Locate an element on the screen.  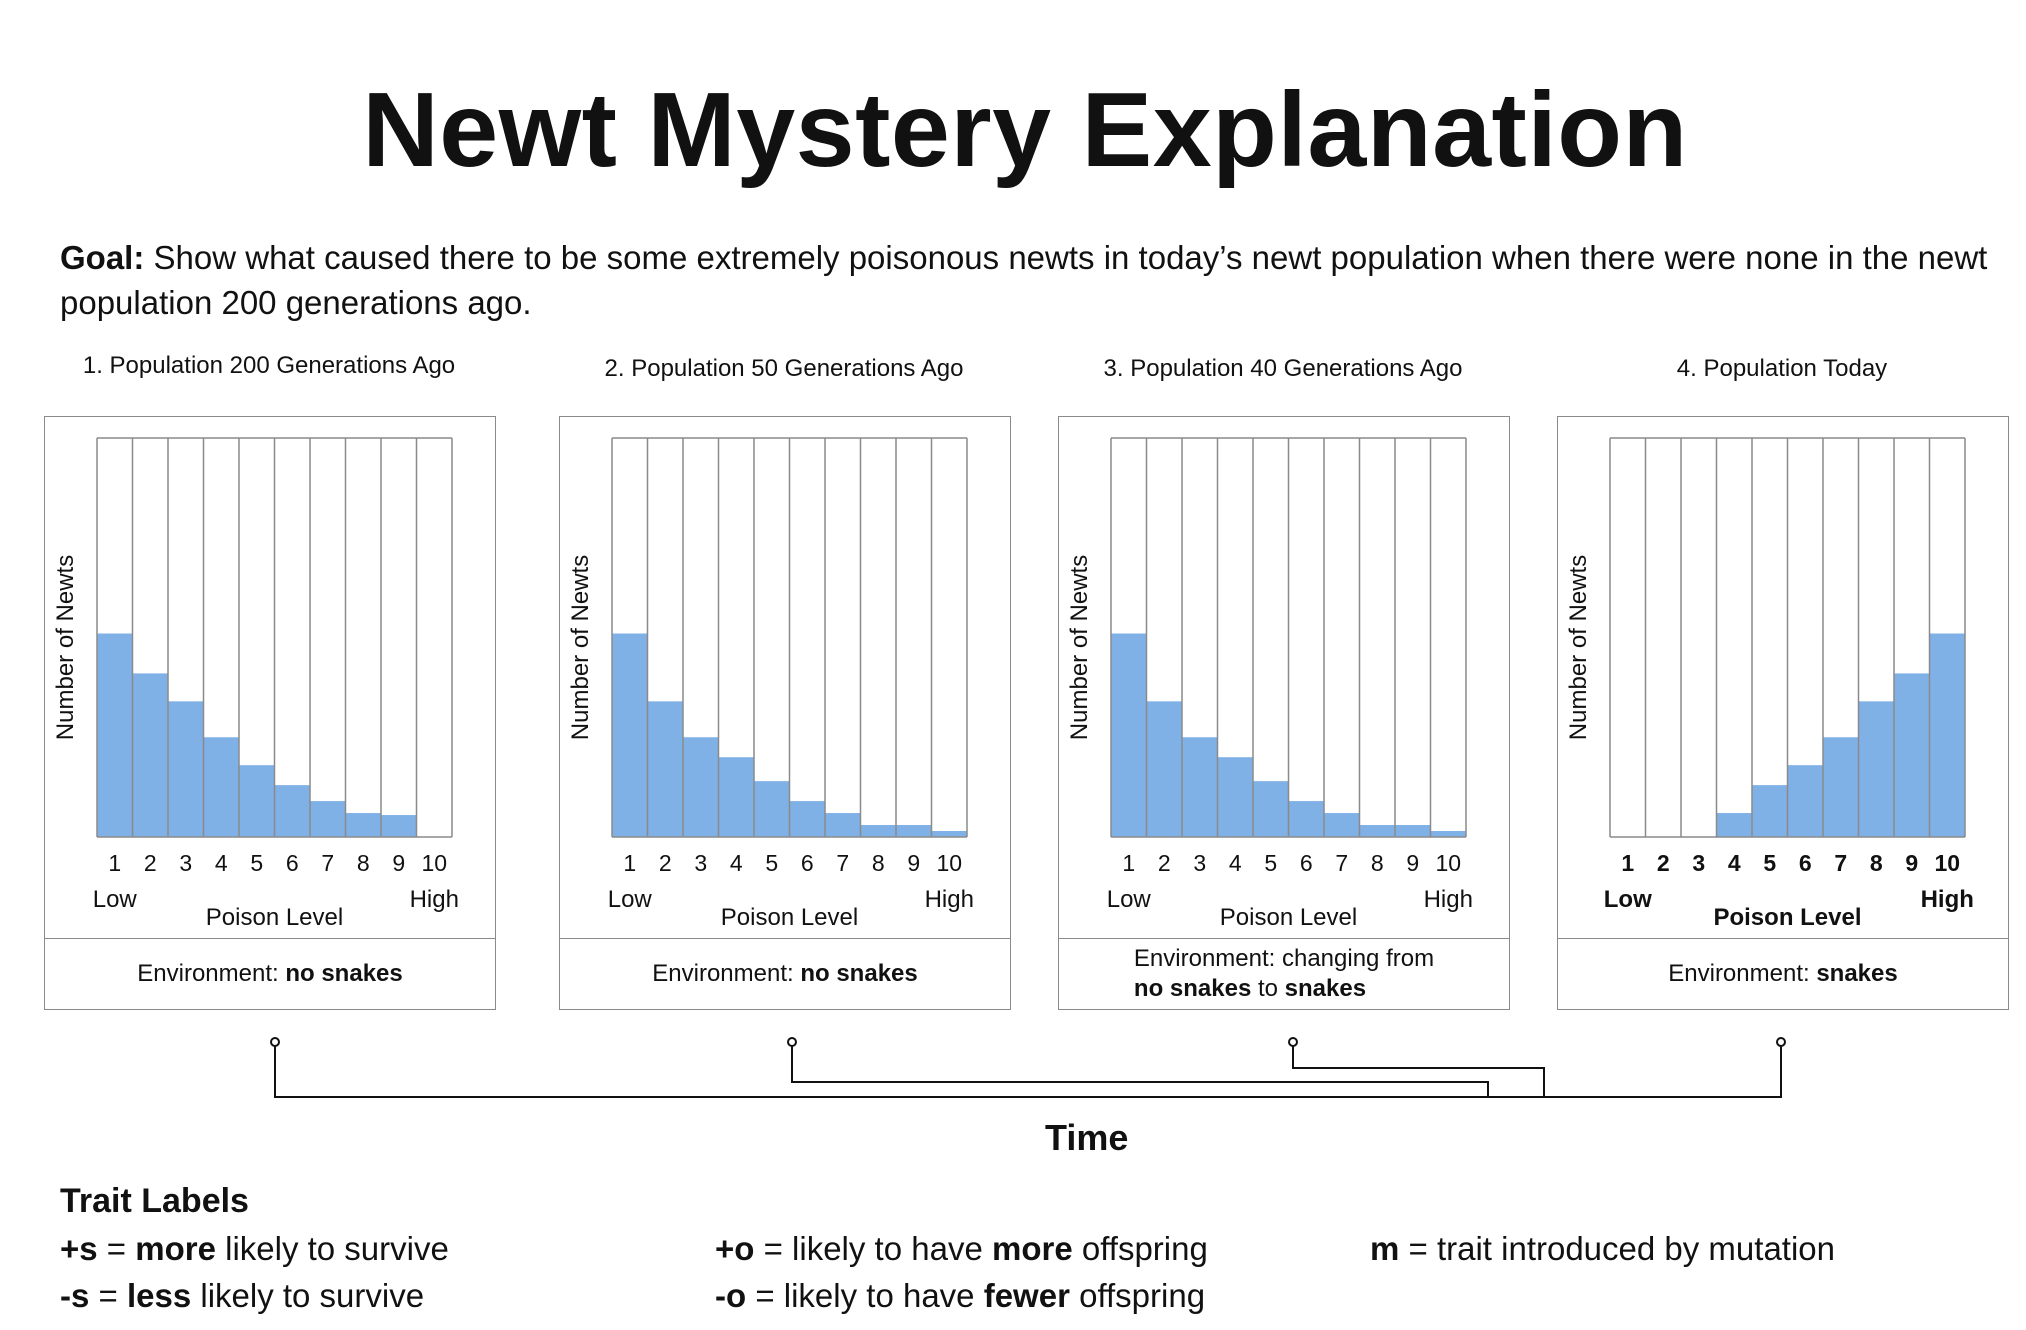
time-axis-label: Time is located at coordinates (1087, 1137).